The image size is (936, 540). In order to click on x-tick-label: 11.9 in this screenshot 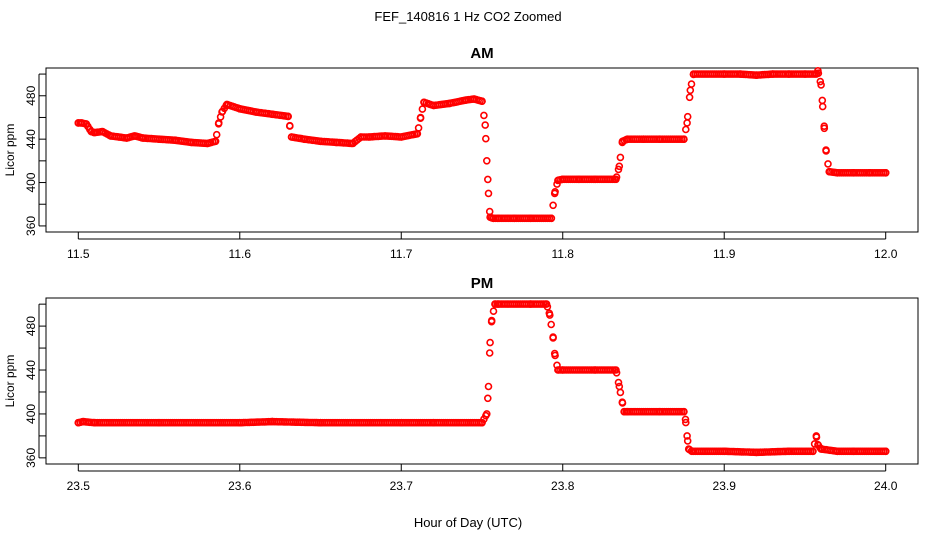, I will do `click(724, 254)`.